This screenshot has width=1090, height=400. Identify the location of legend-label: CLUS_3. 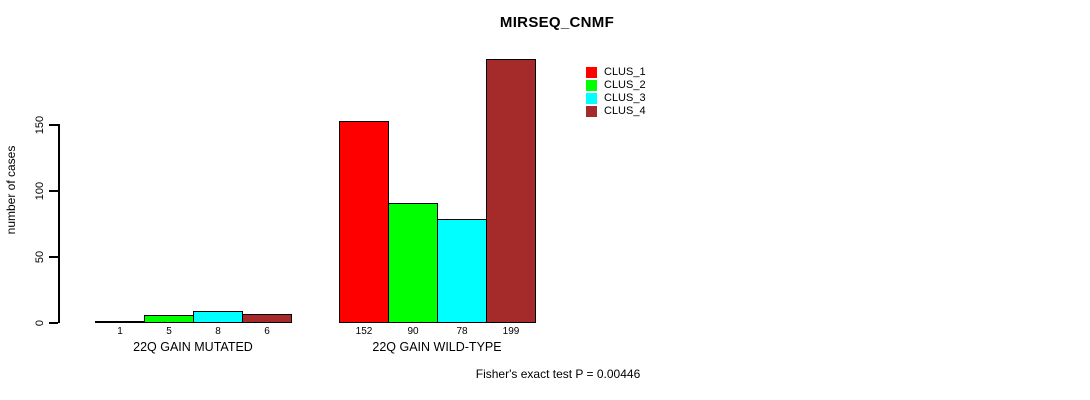
(625, 98).